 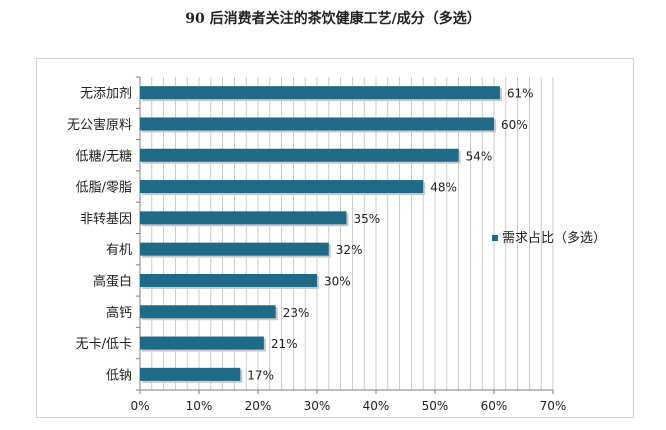 What do you see at coordinates (284, 344) in the screenshot?
I see `data-label: 21%` at bounding box center [284, 344].